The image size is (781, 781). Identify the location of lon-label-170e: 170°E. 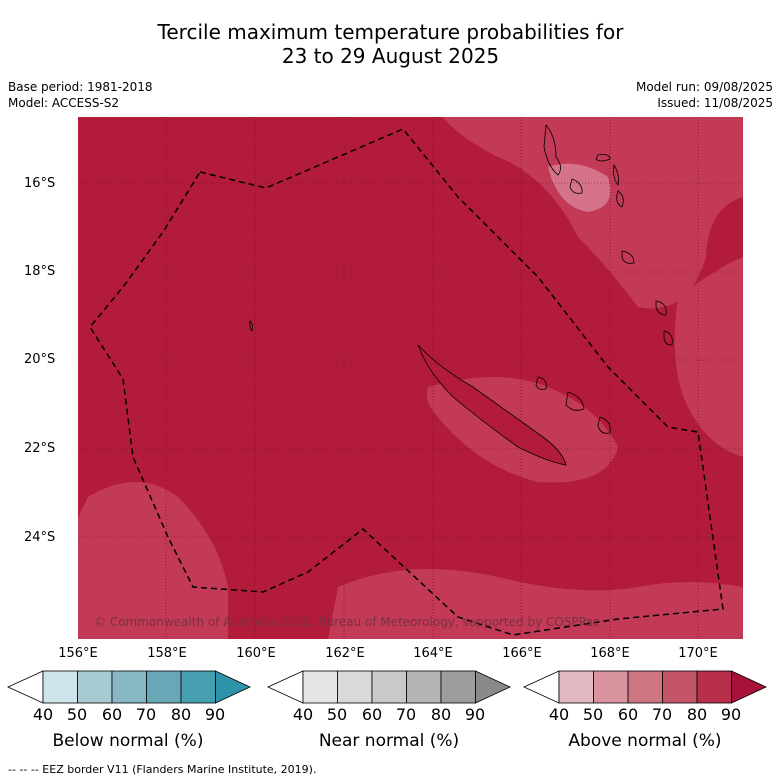
(698, 653).